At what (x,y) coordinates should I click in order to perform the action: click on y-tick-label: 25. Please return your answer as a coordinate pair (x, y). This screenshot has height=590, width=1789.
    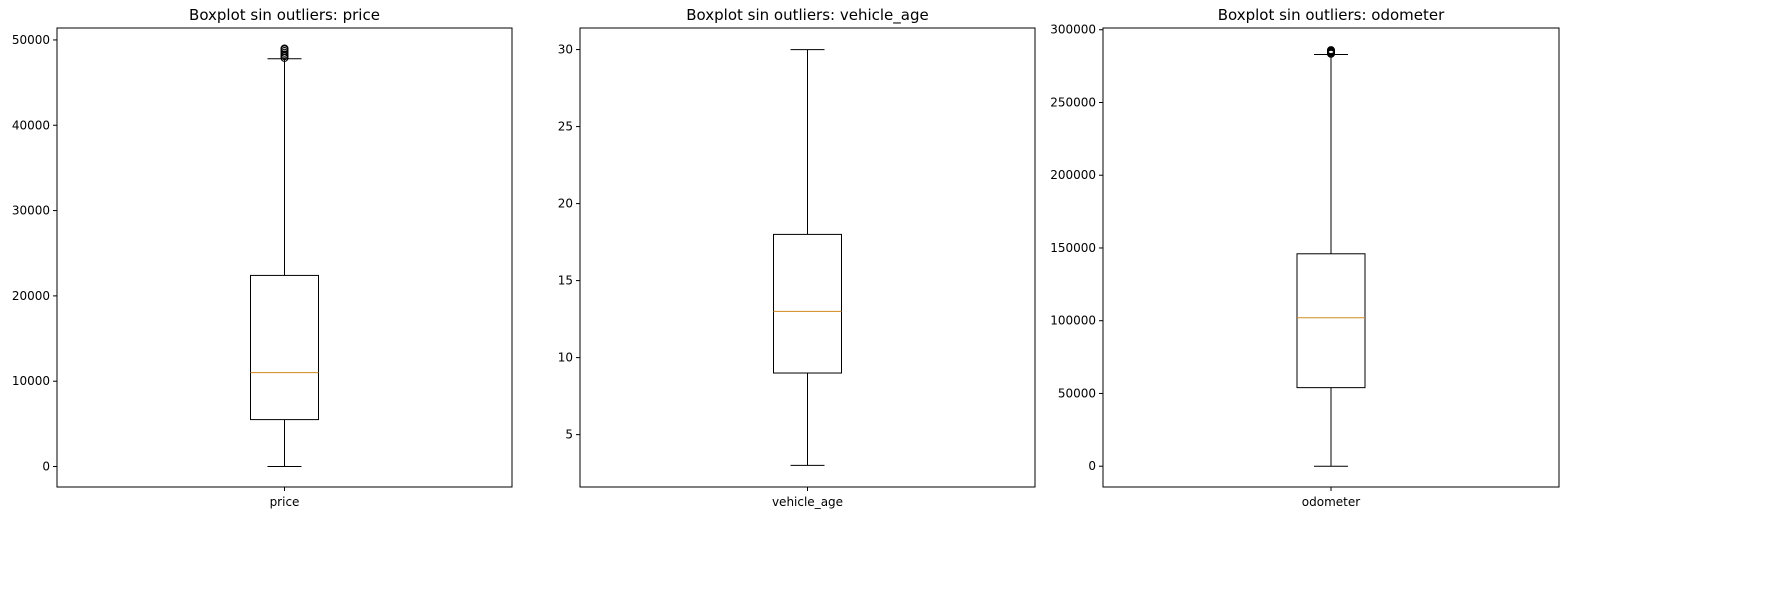
    Looking at the image, I should click on (565, 127).